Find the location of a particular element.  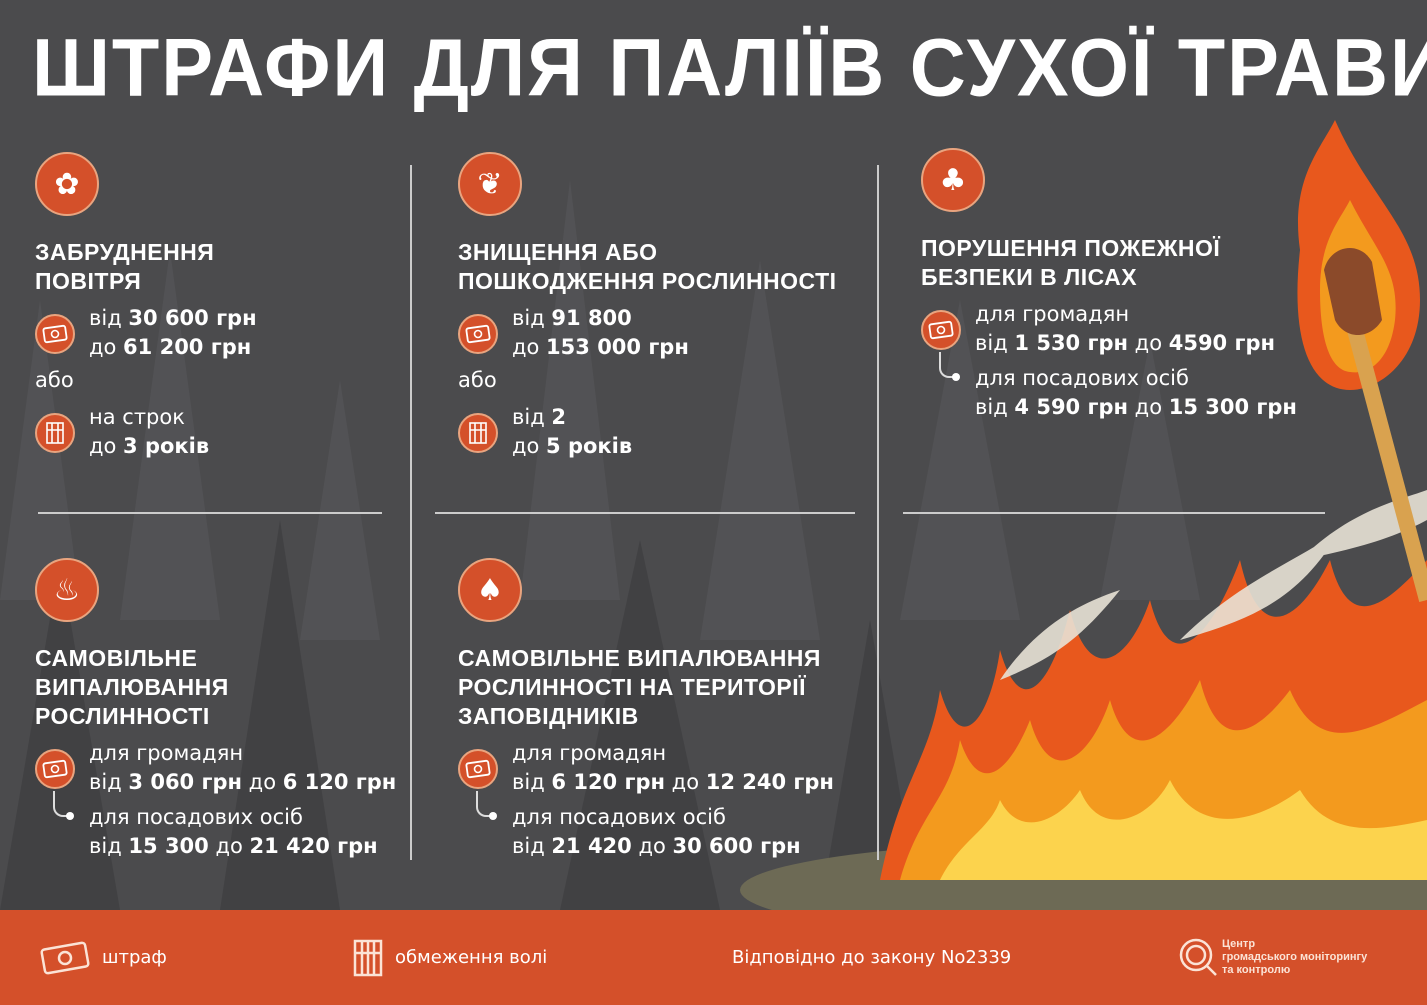

logo-text: Центр is located at coordinates (1239, 944).